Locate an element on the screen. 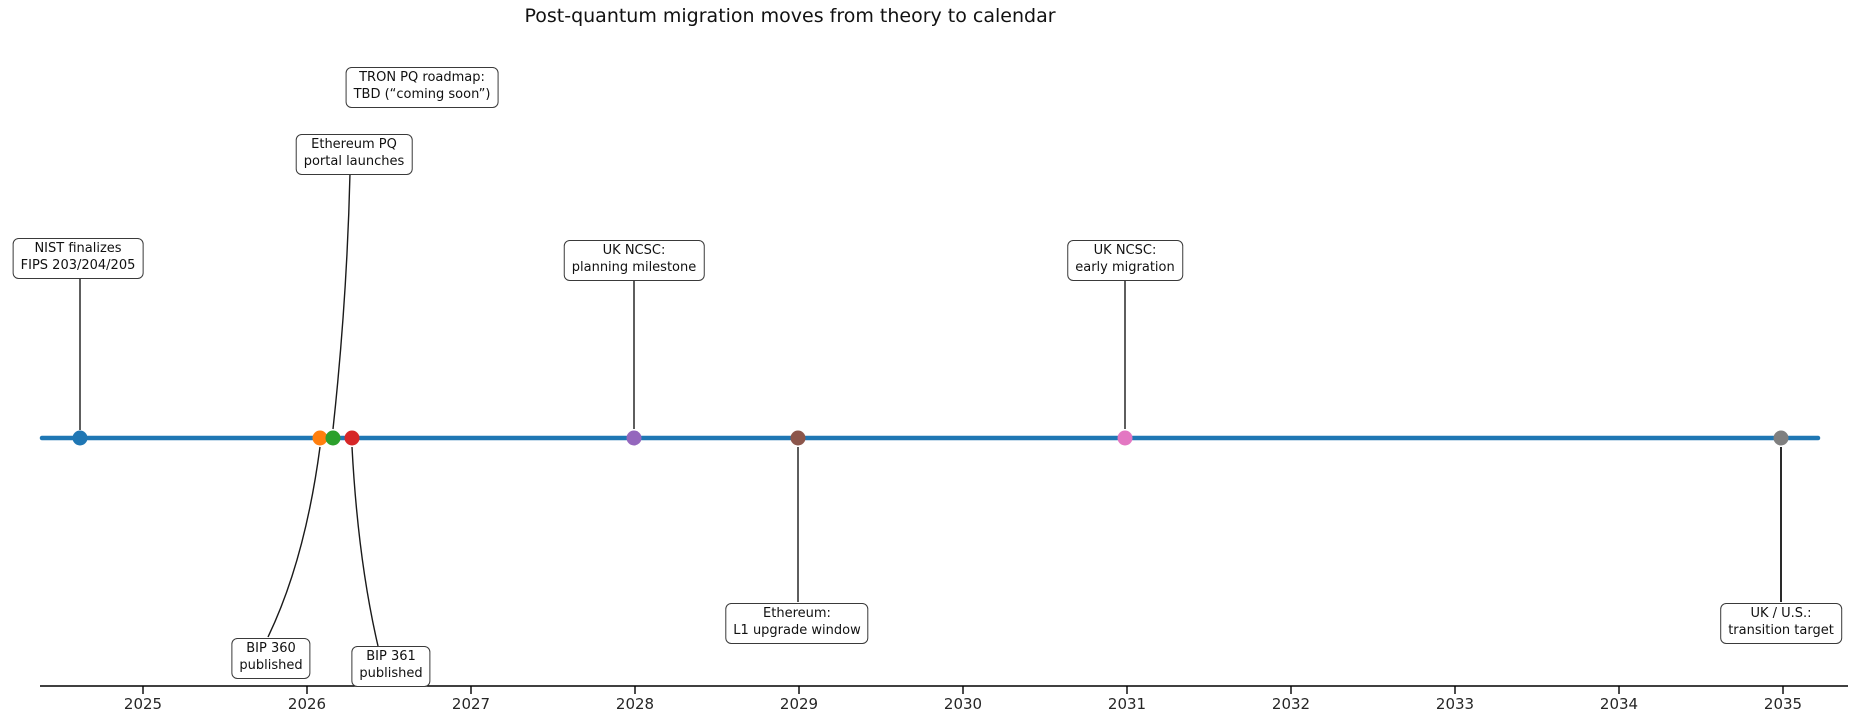  x-tick-label: 2034 is located at coordinates (1619, 704).